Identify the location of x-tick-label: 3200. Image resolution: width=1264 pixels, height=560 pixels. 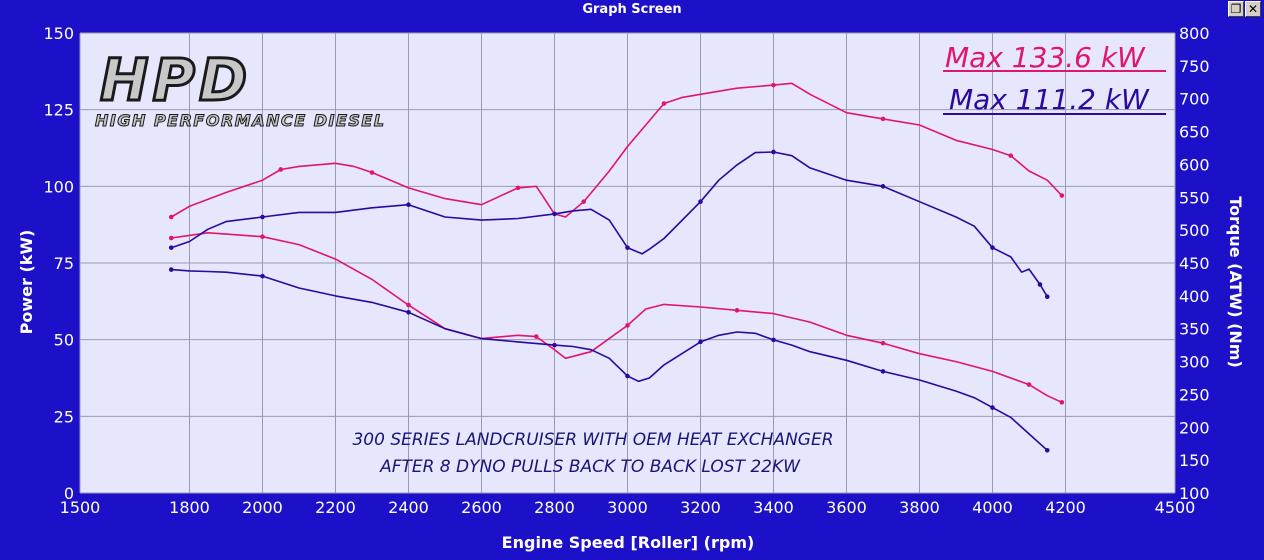
(700, 507).